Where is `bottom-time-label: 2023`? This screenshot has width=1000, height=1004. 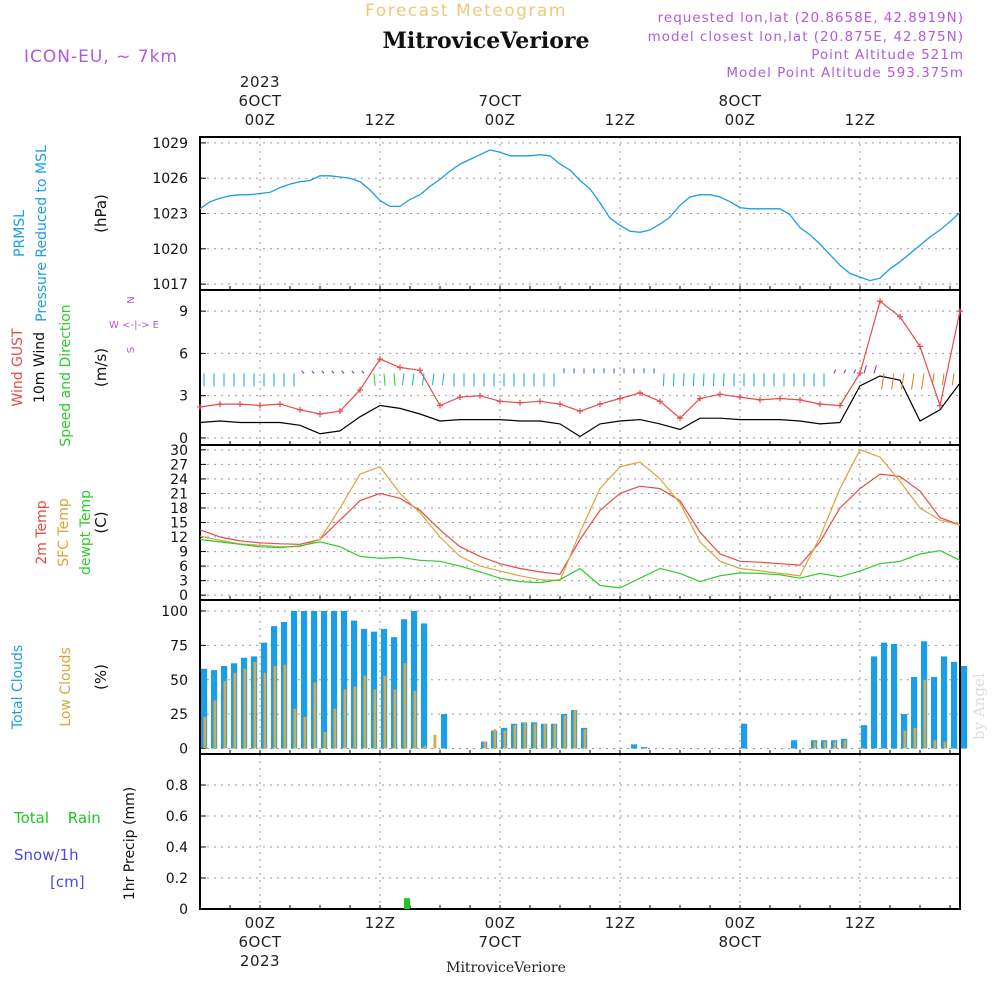 bottom-time-label: 2023 is located at coordinates (260, 961).